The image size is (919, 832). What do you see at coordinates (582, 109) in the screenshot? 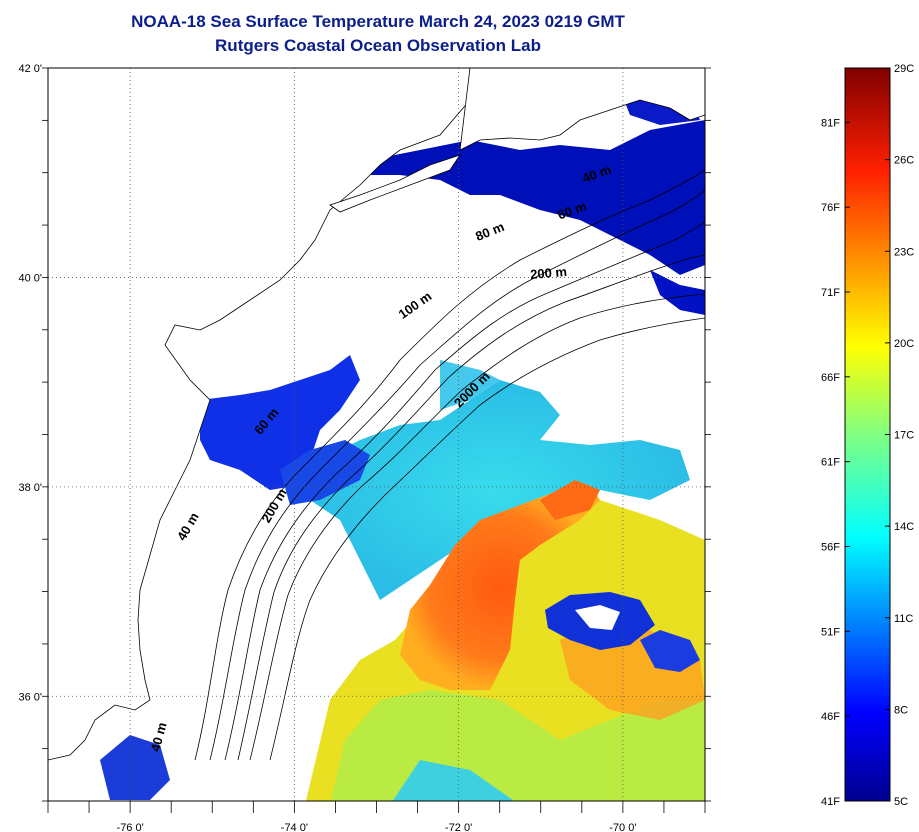
I see `land-newengland` at bounding box center [582, 109].